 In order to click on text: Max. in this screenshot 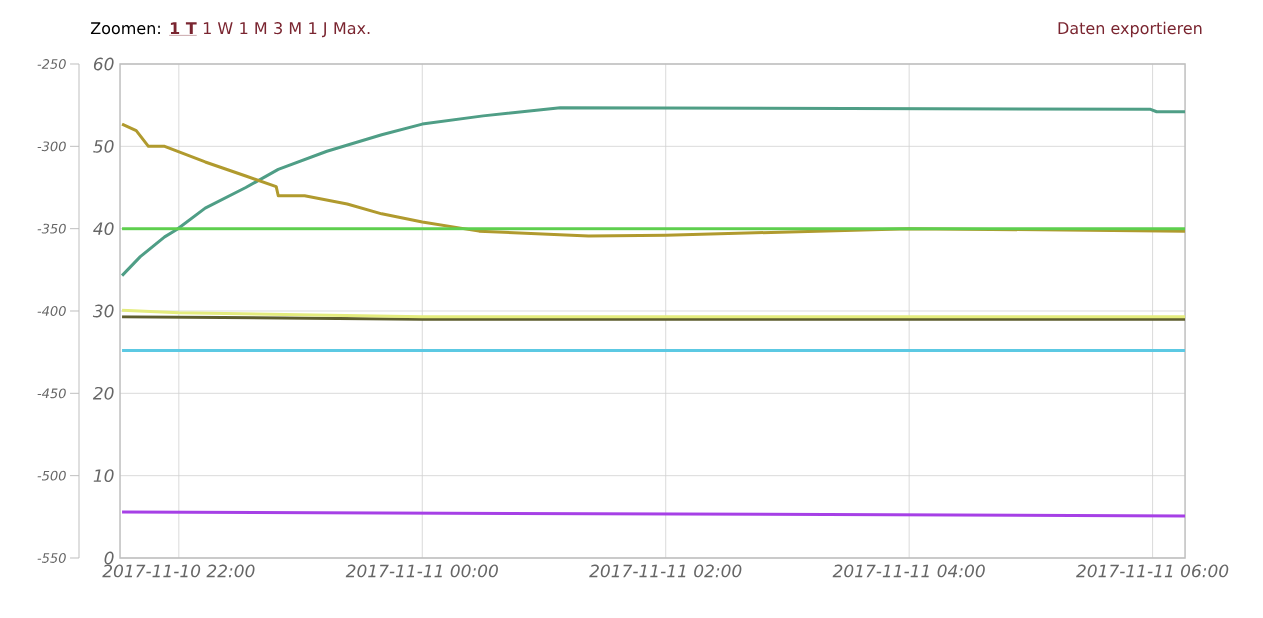, I will do `click(352, 28)`.